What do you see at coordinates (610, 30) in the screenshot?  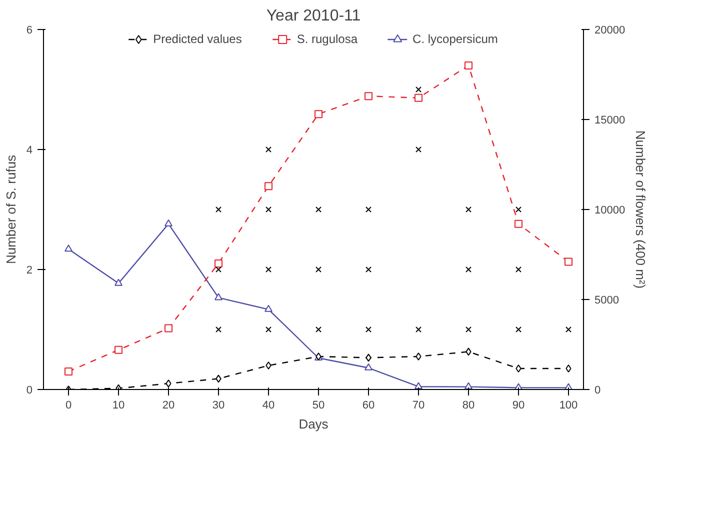 I see `y2-tick-label: 20000` at bounding box center [610, 30].